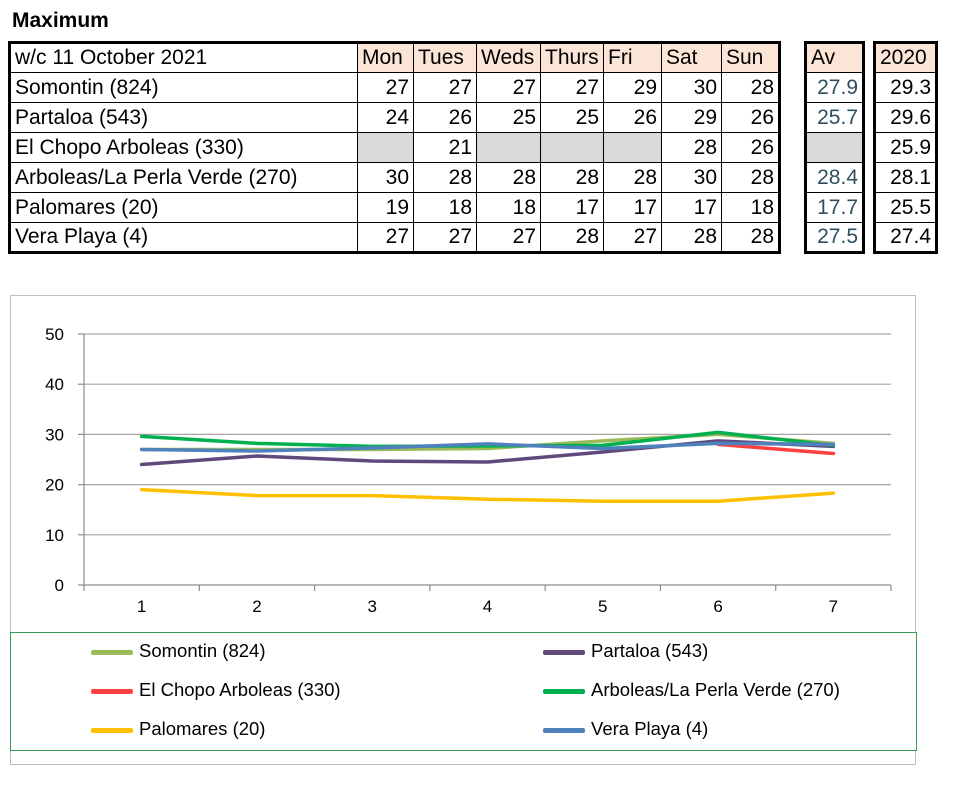  I want to click on table-row: Partaloa (543) 24 26 25 25 26 29 26, so click(394, 117).